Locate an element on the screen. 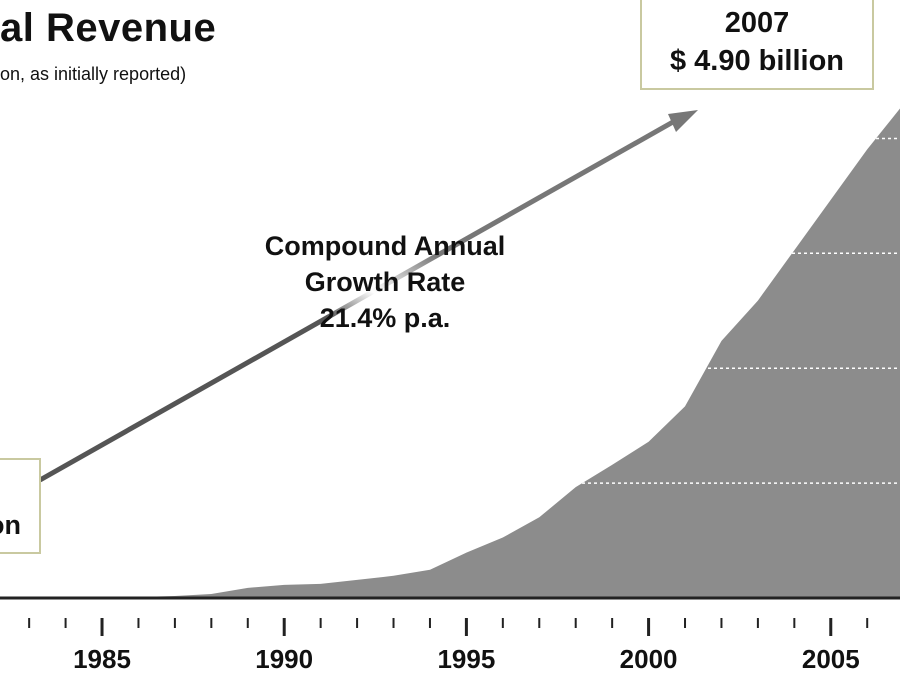  cagr-line-2: Growth Rate is located at coordinates (385, 282).